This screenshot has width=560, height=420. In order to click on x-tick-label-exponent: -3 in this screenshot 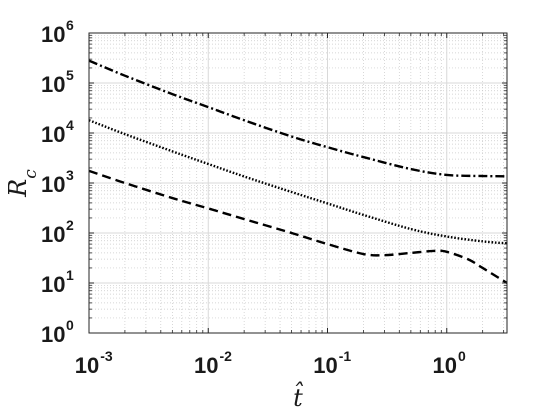, I will do `click(106, 356)`.